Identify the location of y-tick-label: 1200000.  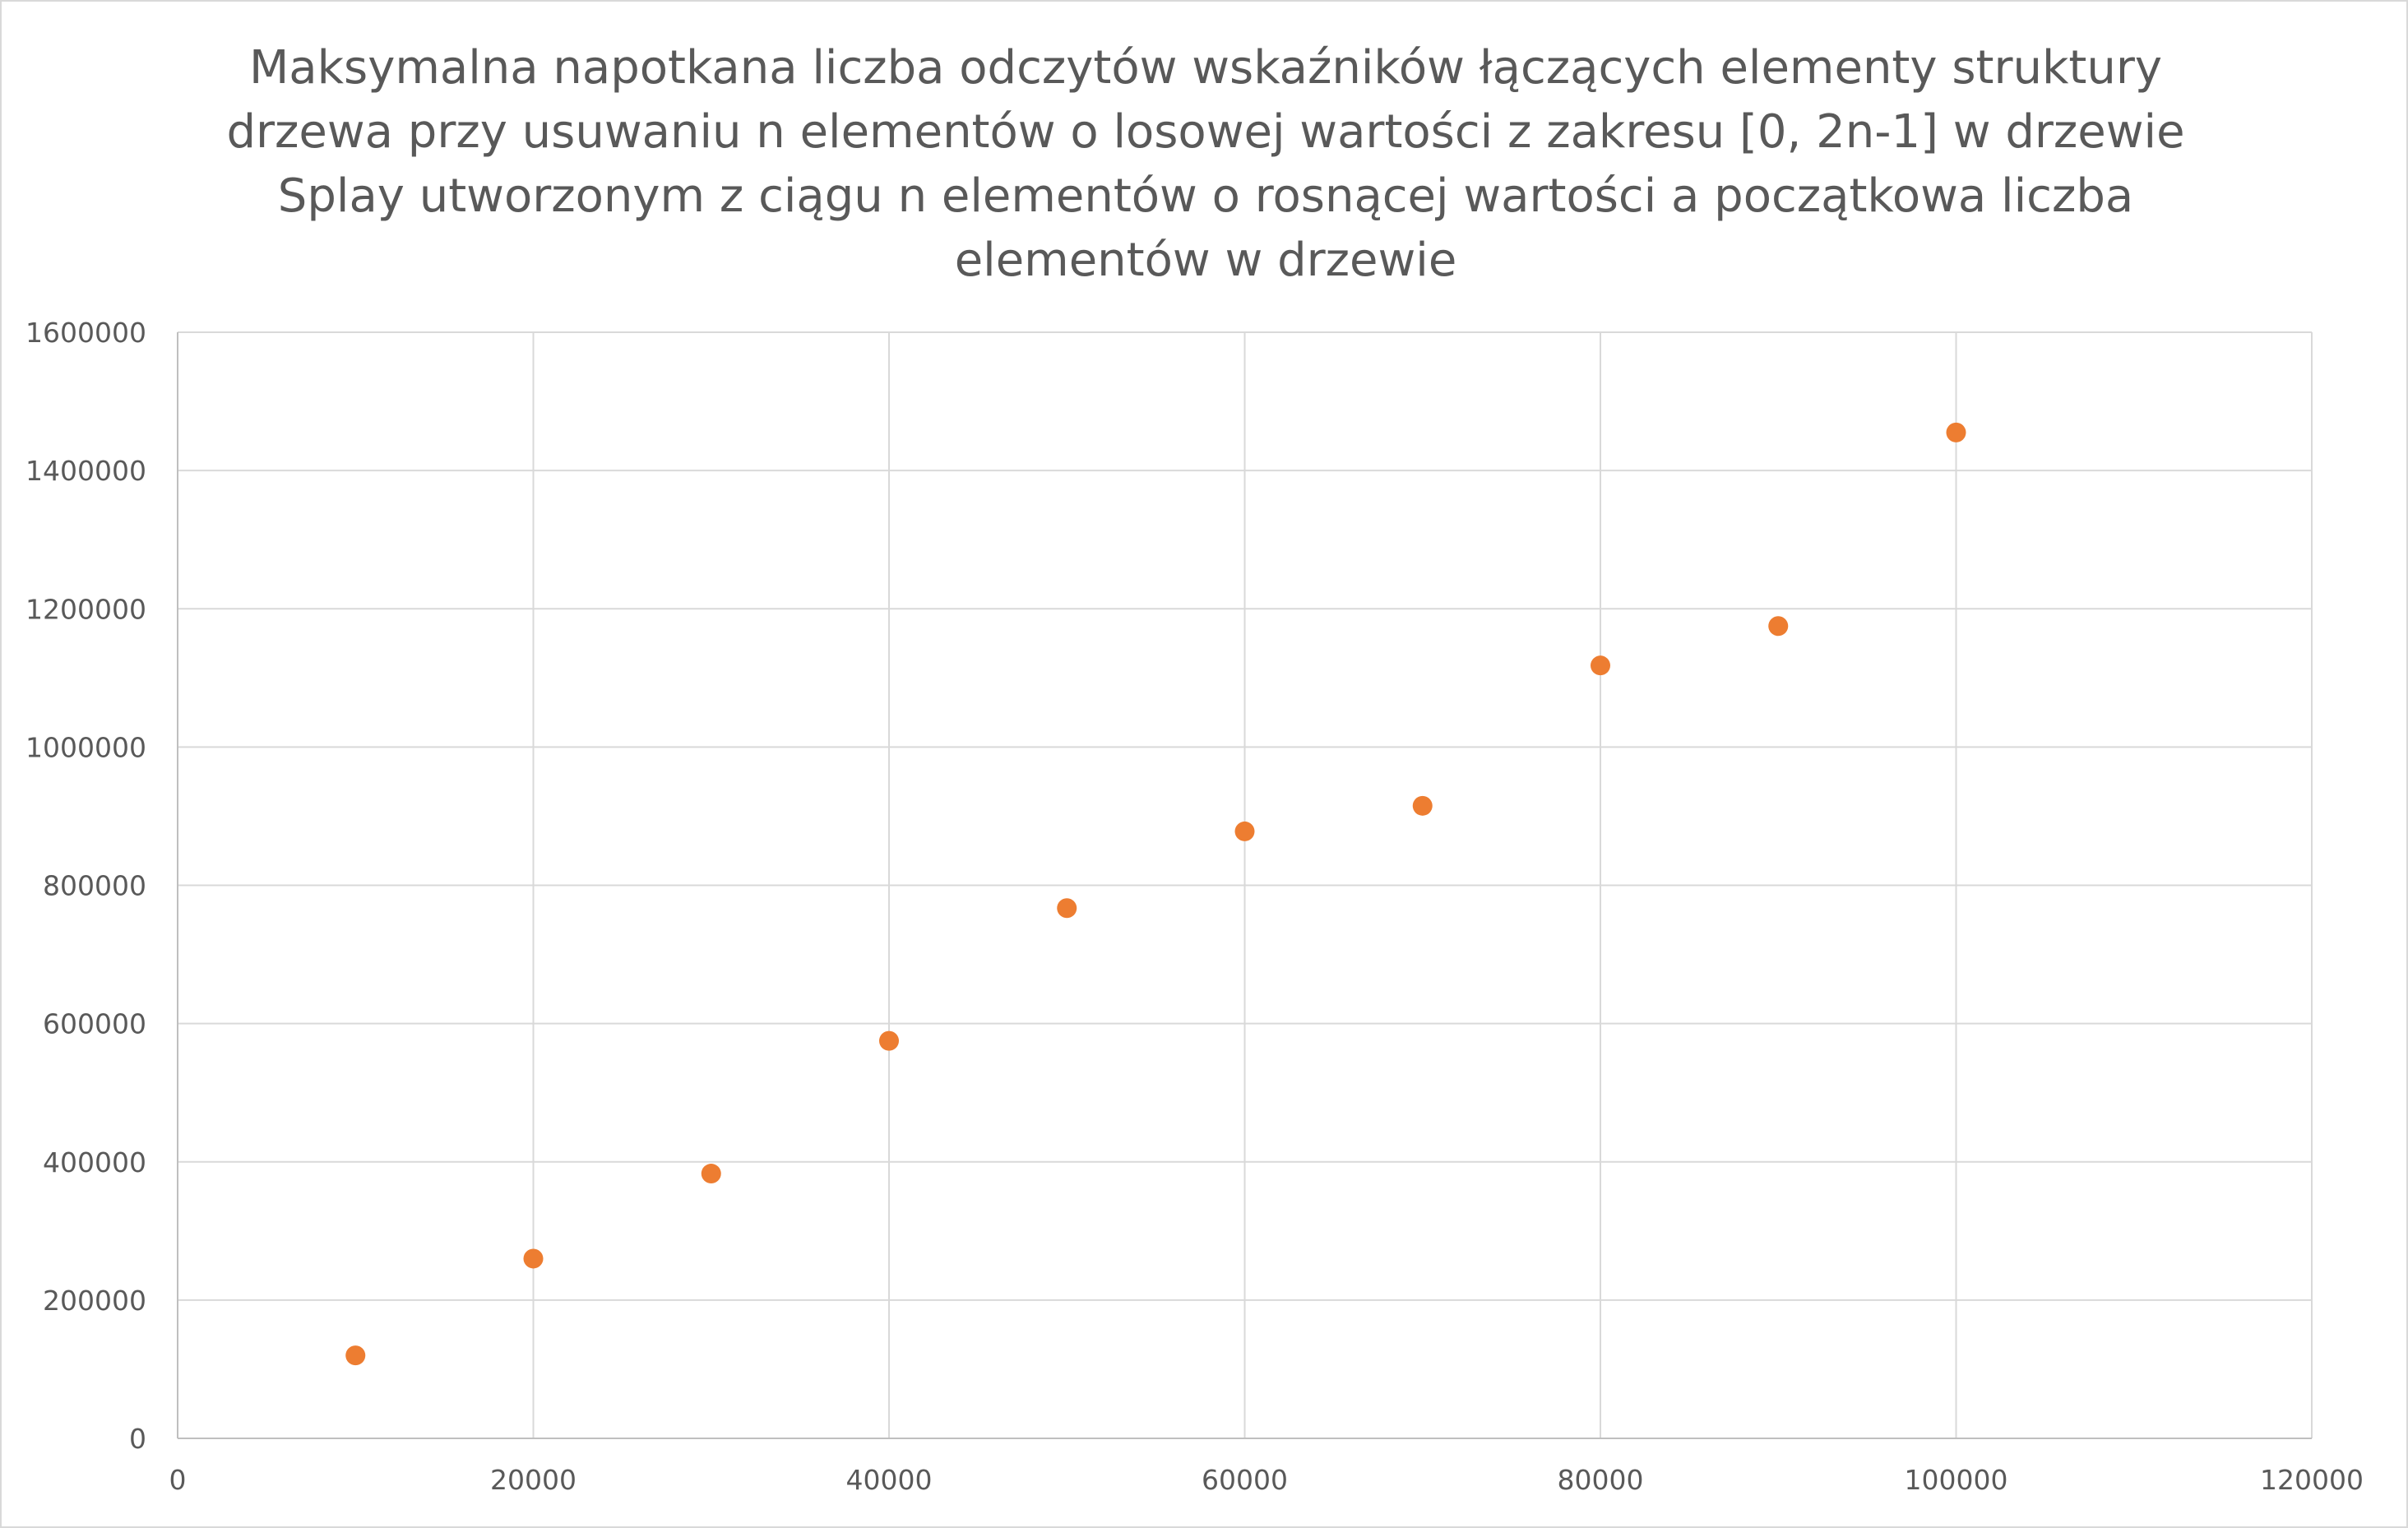
(85, 609).